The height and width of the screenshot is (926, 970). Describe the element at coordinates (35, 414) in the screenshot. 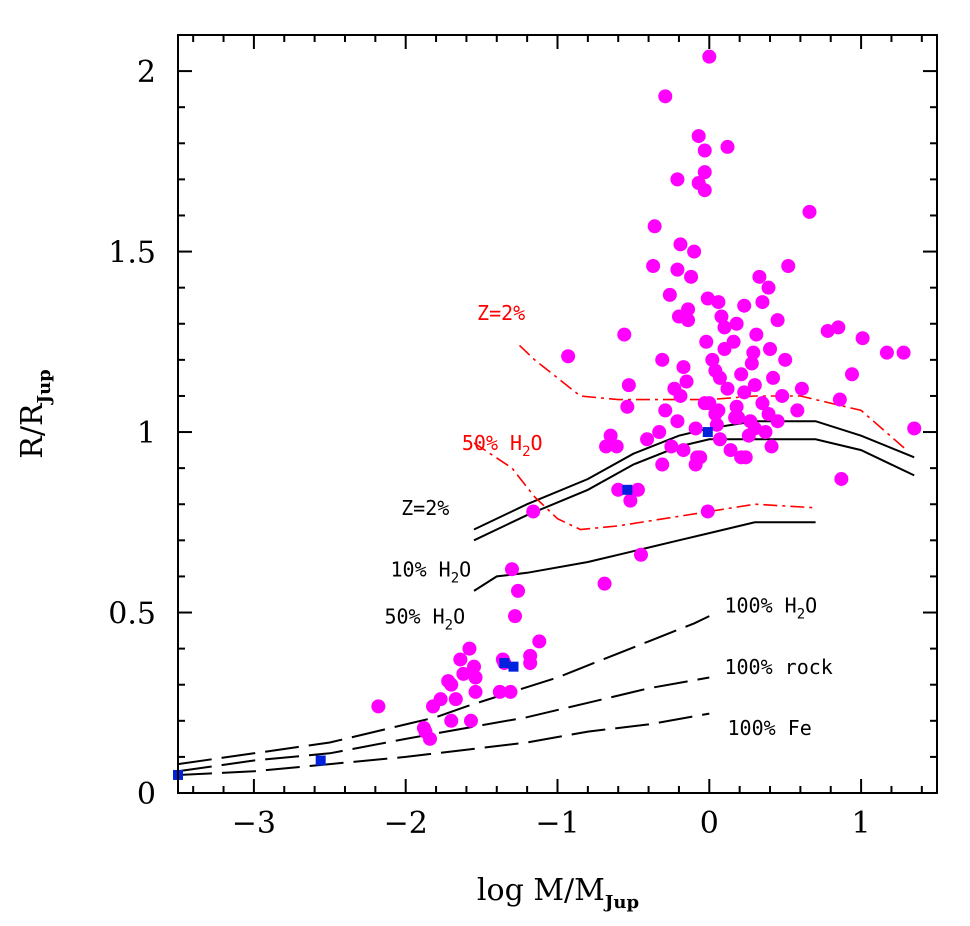

I see `y-axis-title: R/RJup` at that location.